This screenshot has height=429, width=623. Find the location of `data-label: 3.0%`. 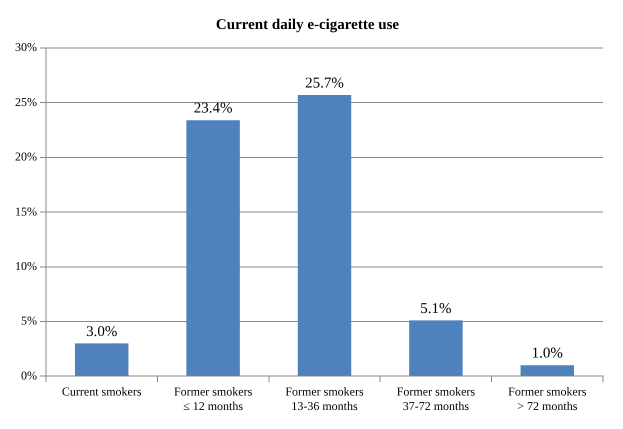

data-label: 3.0% is located at coordinates (102, 332).